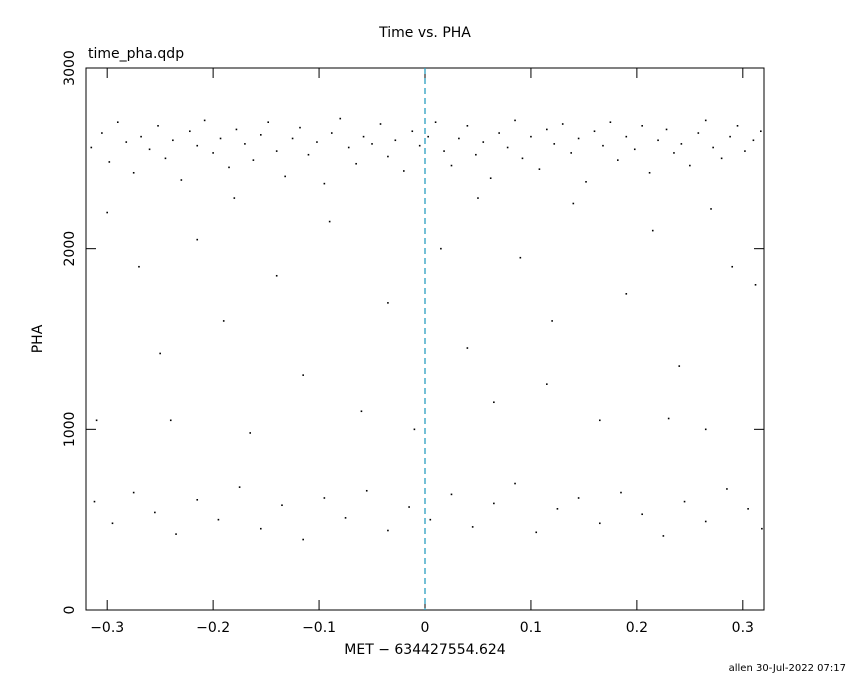 The image size is (850, 680). I want to click on x-tick-label: 0, so click(425, 628).